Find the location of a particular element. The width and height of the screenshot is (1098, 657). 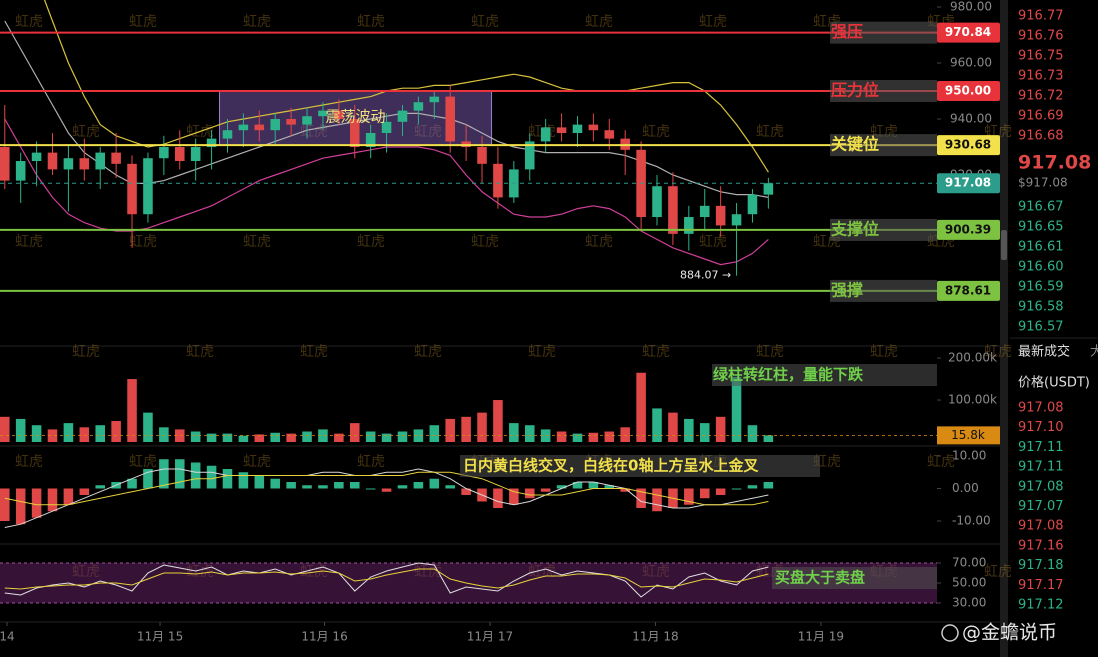

level-value: 950.00 is located at coordinates (968, 91).